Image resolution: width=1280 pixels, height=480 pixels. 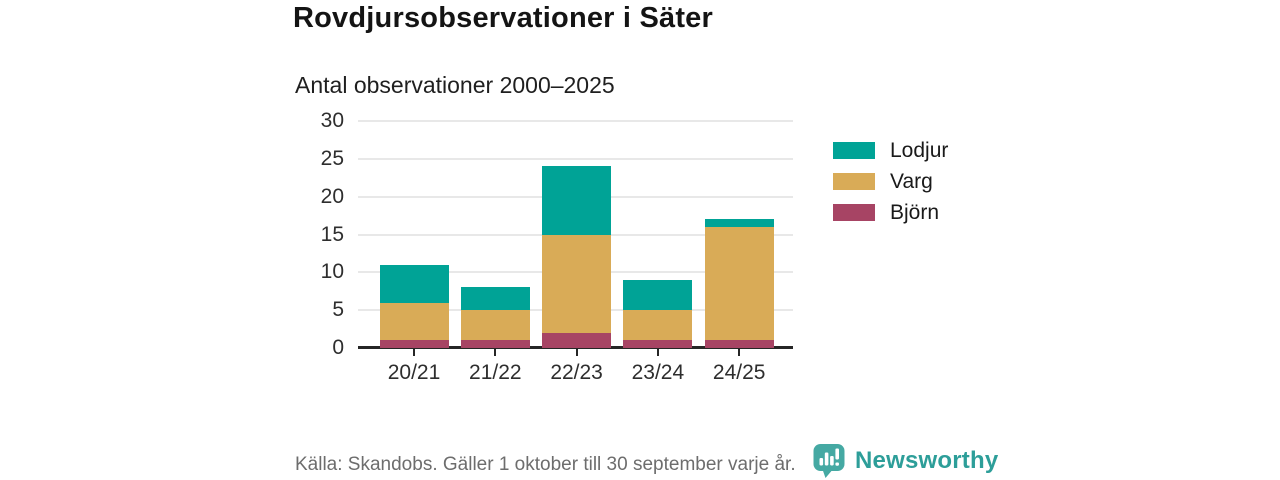 I want to click on brand: Newsworthy, so click(x=905, y=461).